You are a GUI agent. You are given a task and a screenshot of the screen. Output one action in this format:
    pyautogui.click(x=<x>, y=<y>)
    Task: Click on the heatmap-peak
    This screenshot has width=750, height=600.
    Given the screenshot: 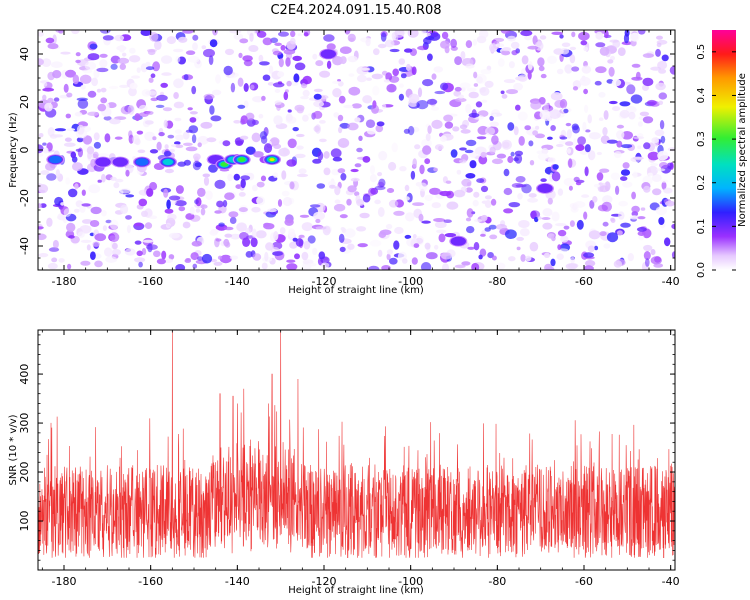 What is the action you would take?
    pyautogui.click(x=458, y=241)
    